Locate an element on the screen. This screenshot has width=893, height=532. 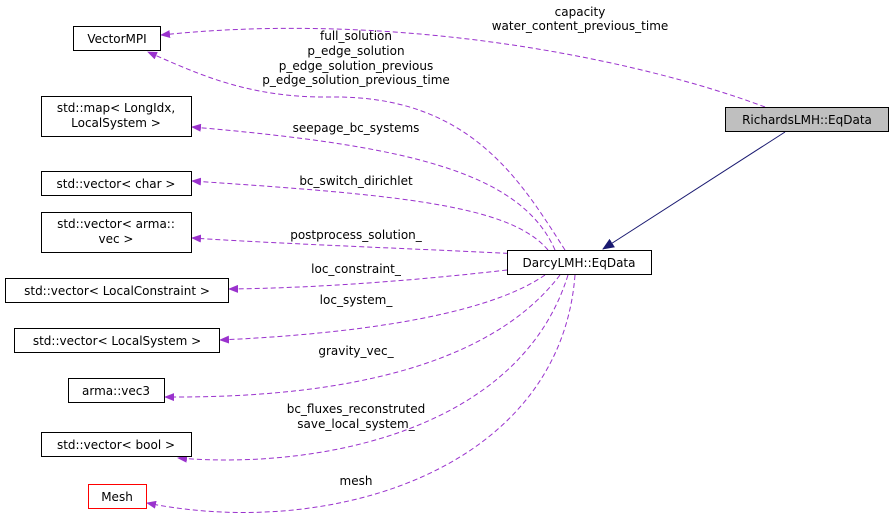
edge-label: mesh is located at coordinates (356, 481).